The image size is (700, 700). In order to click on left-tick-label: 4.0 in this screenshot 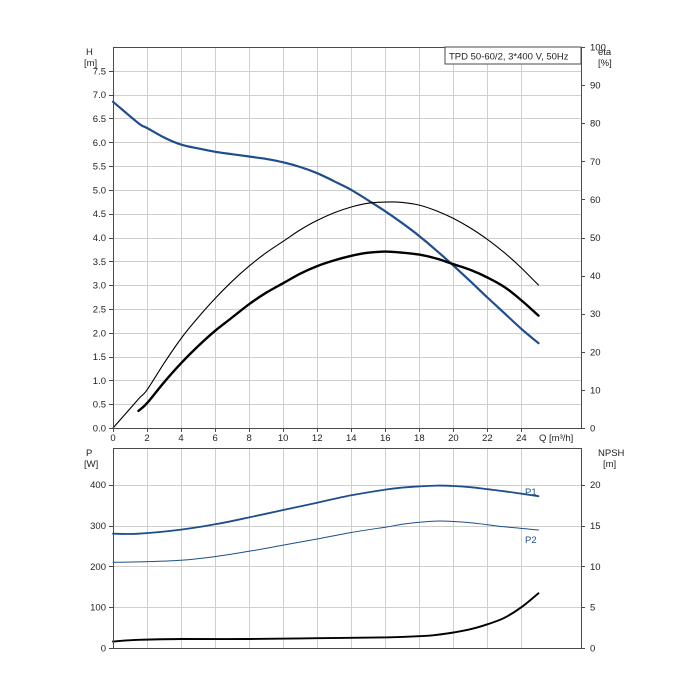, I will do `click(99, 238)`.